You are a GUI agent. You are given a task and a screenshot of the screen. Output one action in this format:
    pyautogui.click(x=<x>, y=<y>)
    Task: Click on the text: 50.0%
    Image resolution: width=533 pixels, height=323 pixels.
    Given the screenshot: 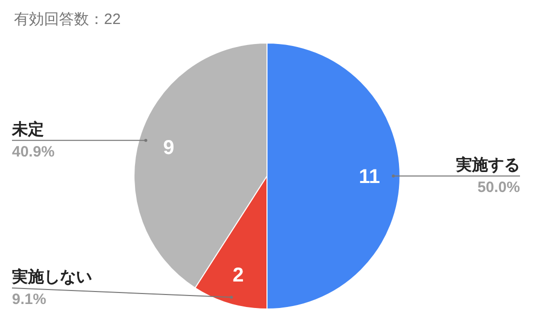 What is the action you would take?
    pyautogui.click(x=498, y=187)
    